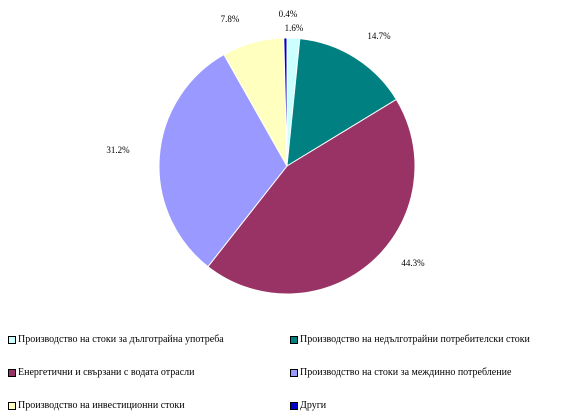  I want to click on legend-label: Други, so click(313, 405).